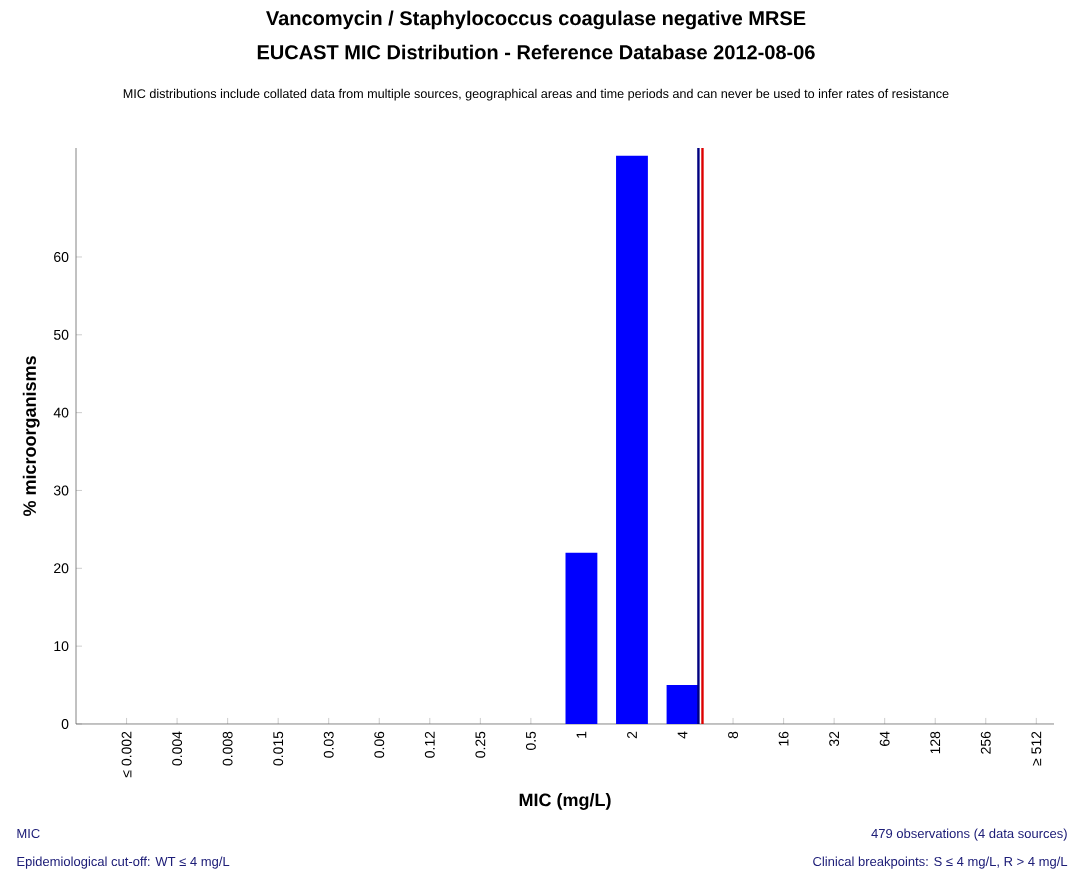 The height and width of the screenshot is (892, 1072). Describe the element at coordinates (565, 801) in the screenshot. I see `x-axis-title: MIC (mg/L)` at that location.